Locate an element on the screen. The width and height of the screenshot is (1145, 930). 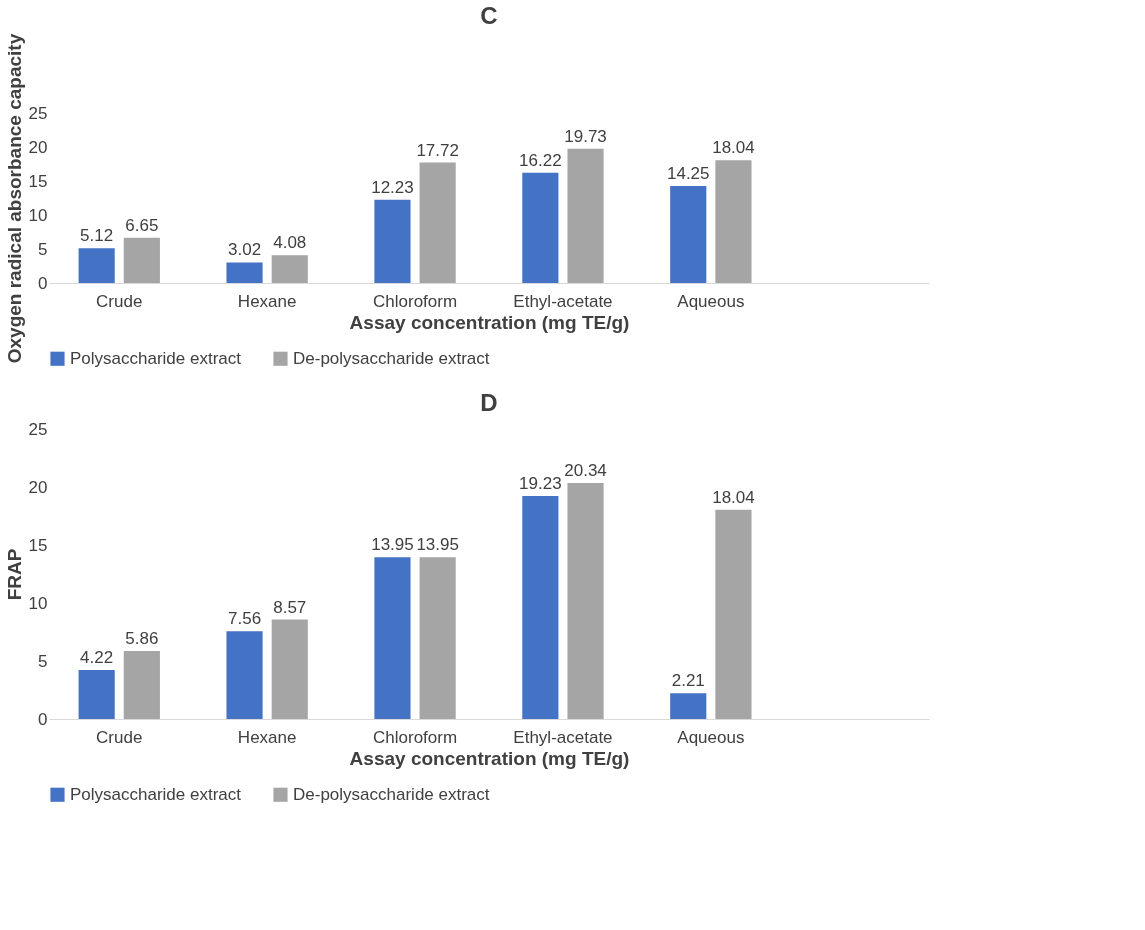
y-axis-title: FRAP is located at coordinates (14, 574).